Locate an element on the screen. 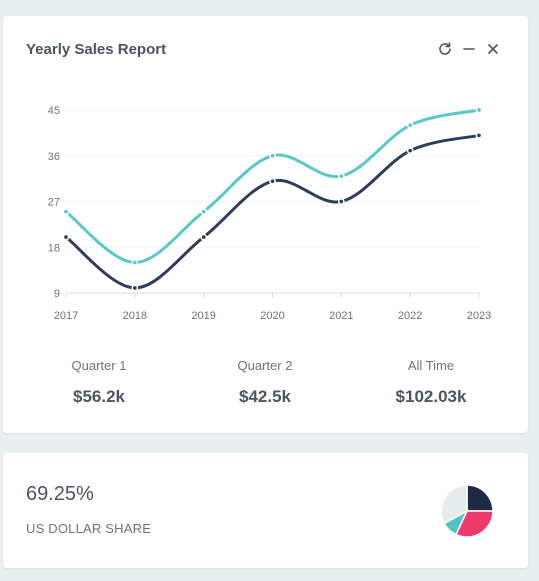 Image resolution: width=539 pixels, height=581 pixels. y-tick-label: 18 is located at coordinates (54, 248).